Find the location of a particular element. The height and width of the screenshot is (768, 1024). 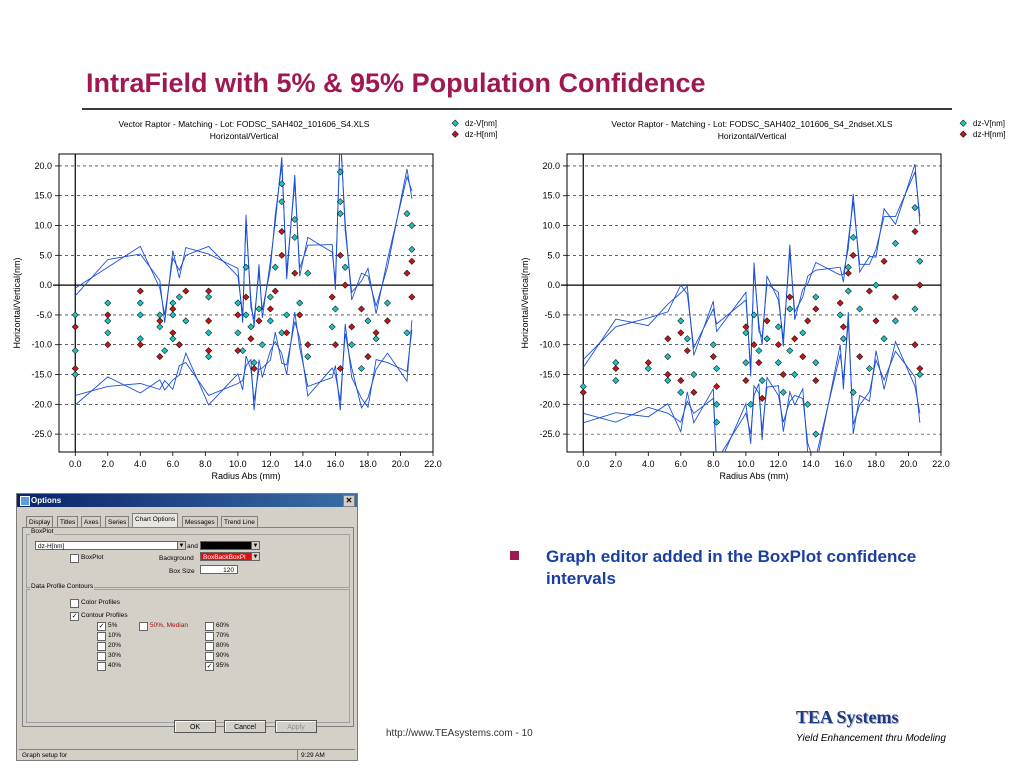

contour-profiles-checkbox: ✓ is located at coordinates (74, 616).